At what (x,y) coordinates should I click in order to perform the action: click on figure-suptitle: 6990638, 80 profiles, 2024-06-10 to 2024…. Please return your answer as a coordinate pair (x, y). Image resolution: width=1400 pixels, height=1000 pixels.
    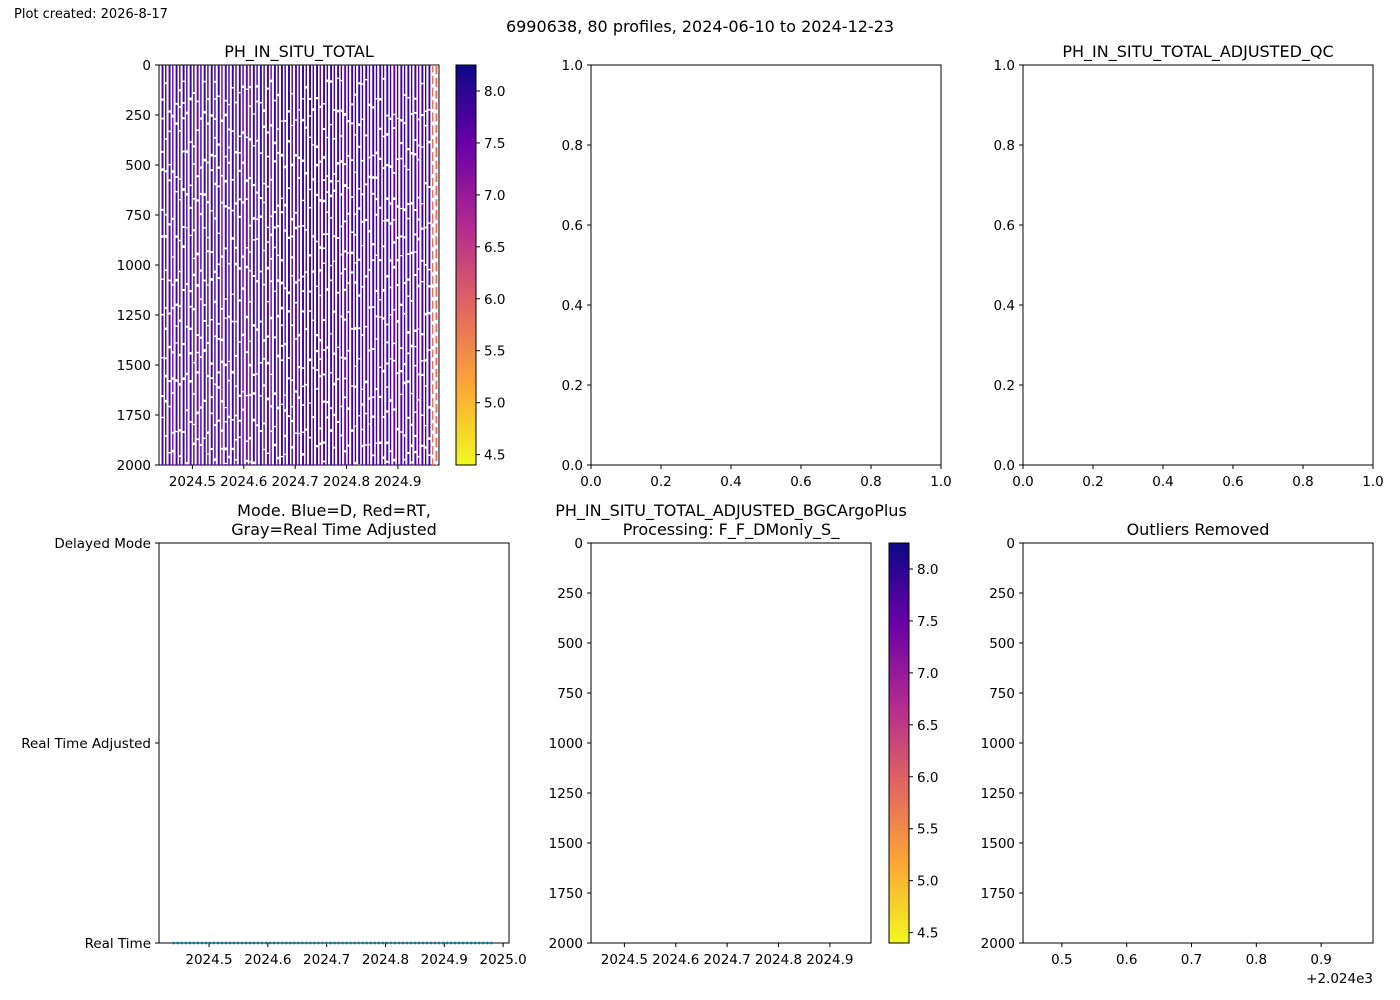
    Looking at the image, I should click on (700, 26).